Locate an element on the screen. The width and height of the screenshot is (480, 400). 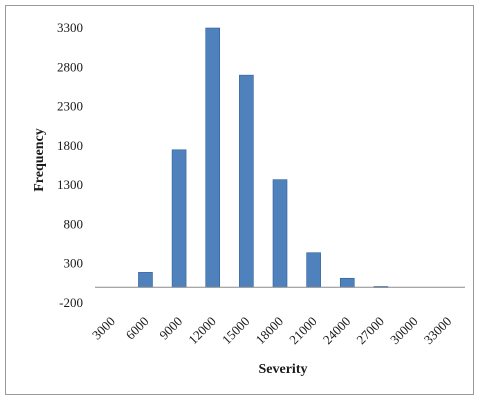
y-tick-label: 2800 is located at coordinates (70, 66).